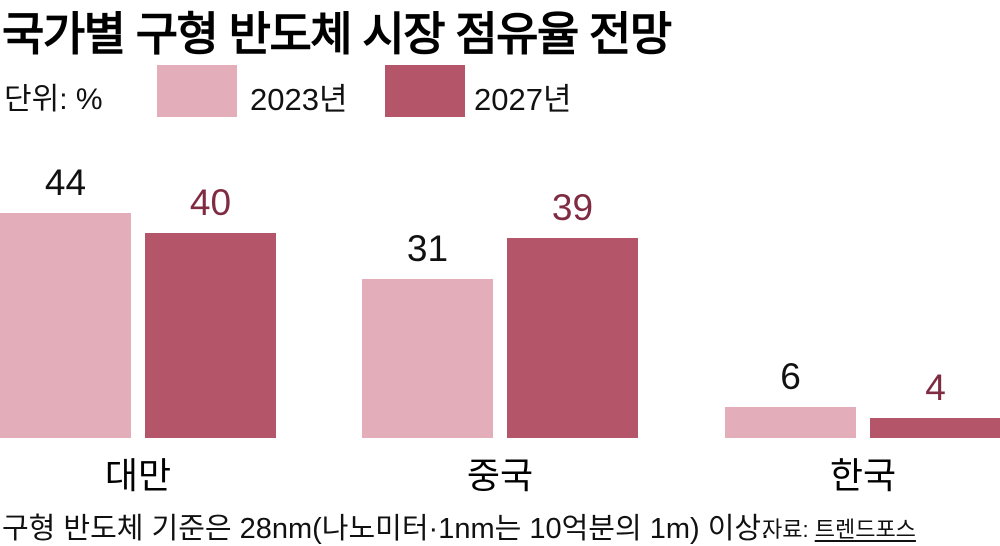 The height and width of the screenshot is (546, 1000). Describe the element at coordinates (500, 475) in the screenshot. I see `category-label-중국: 중국` at that location.